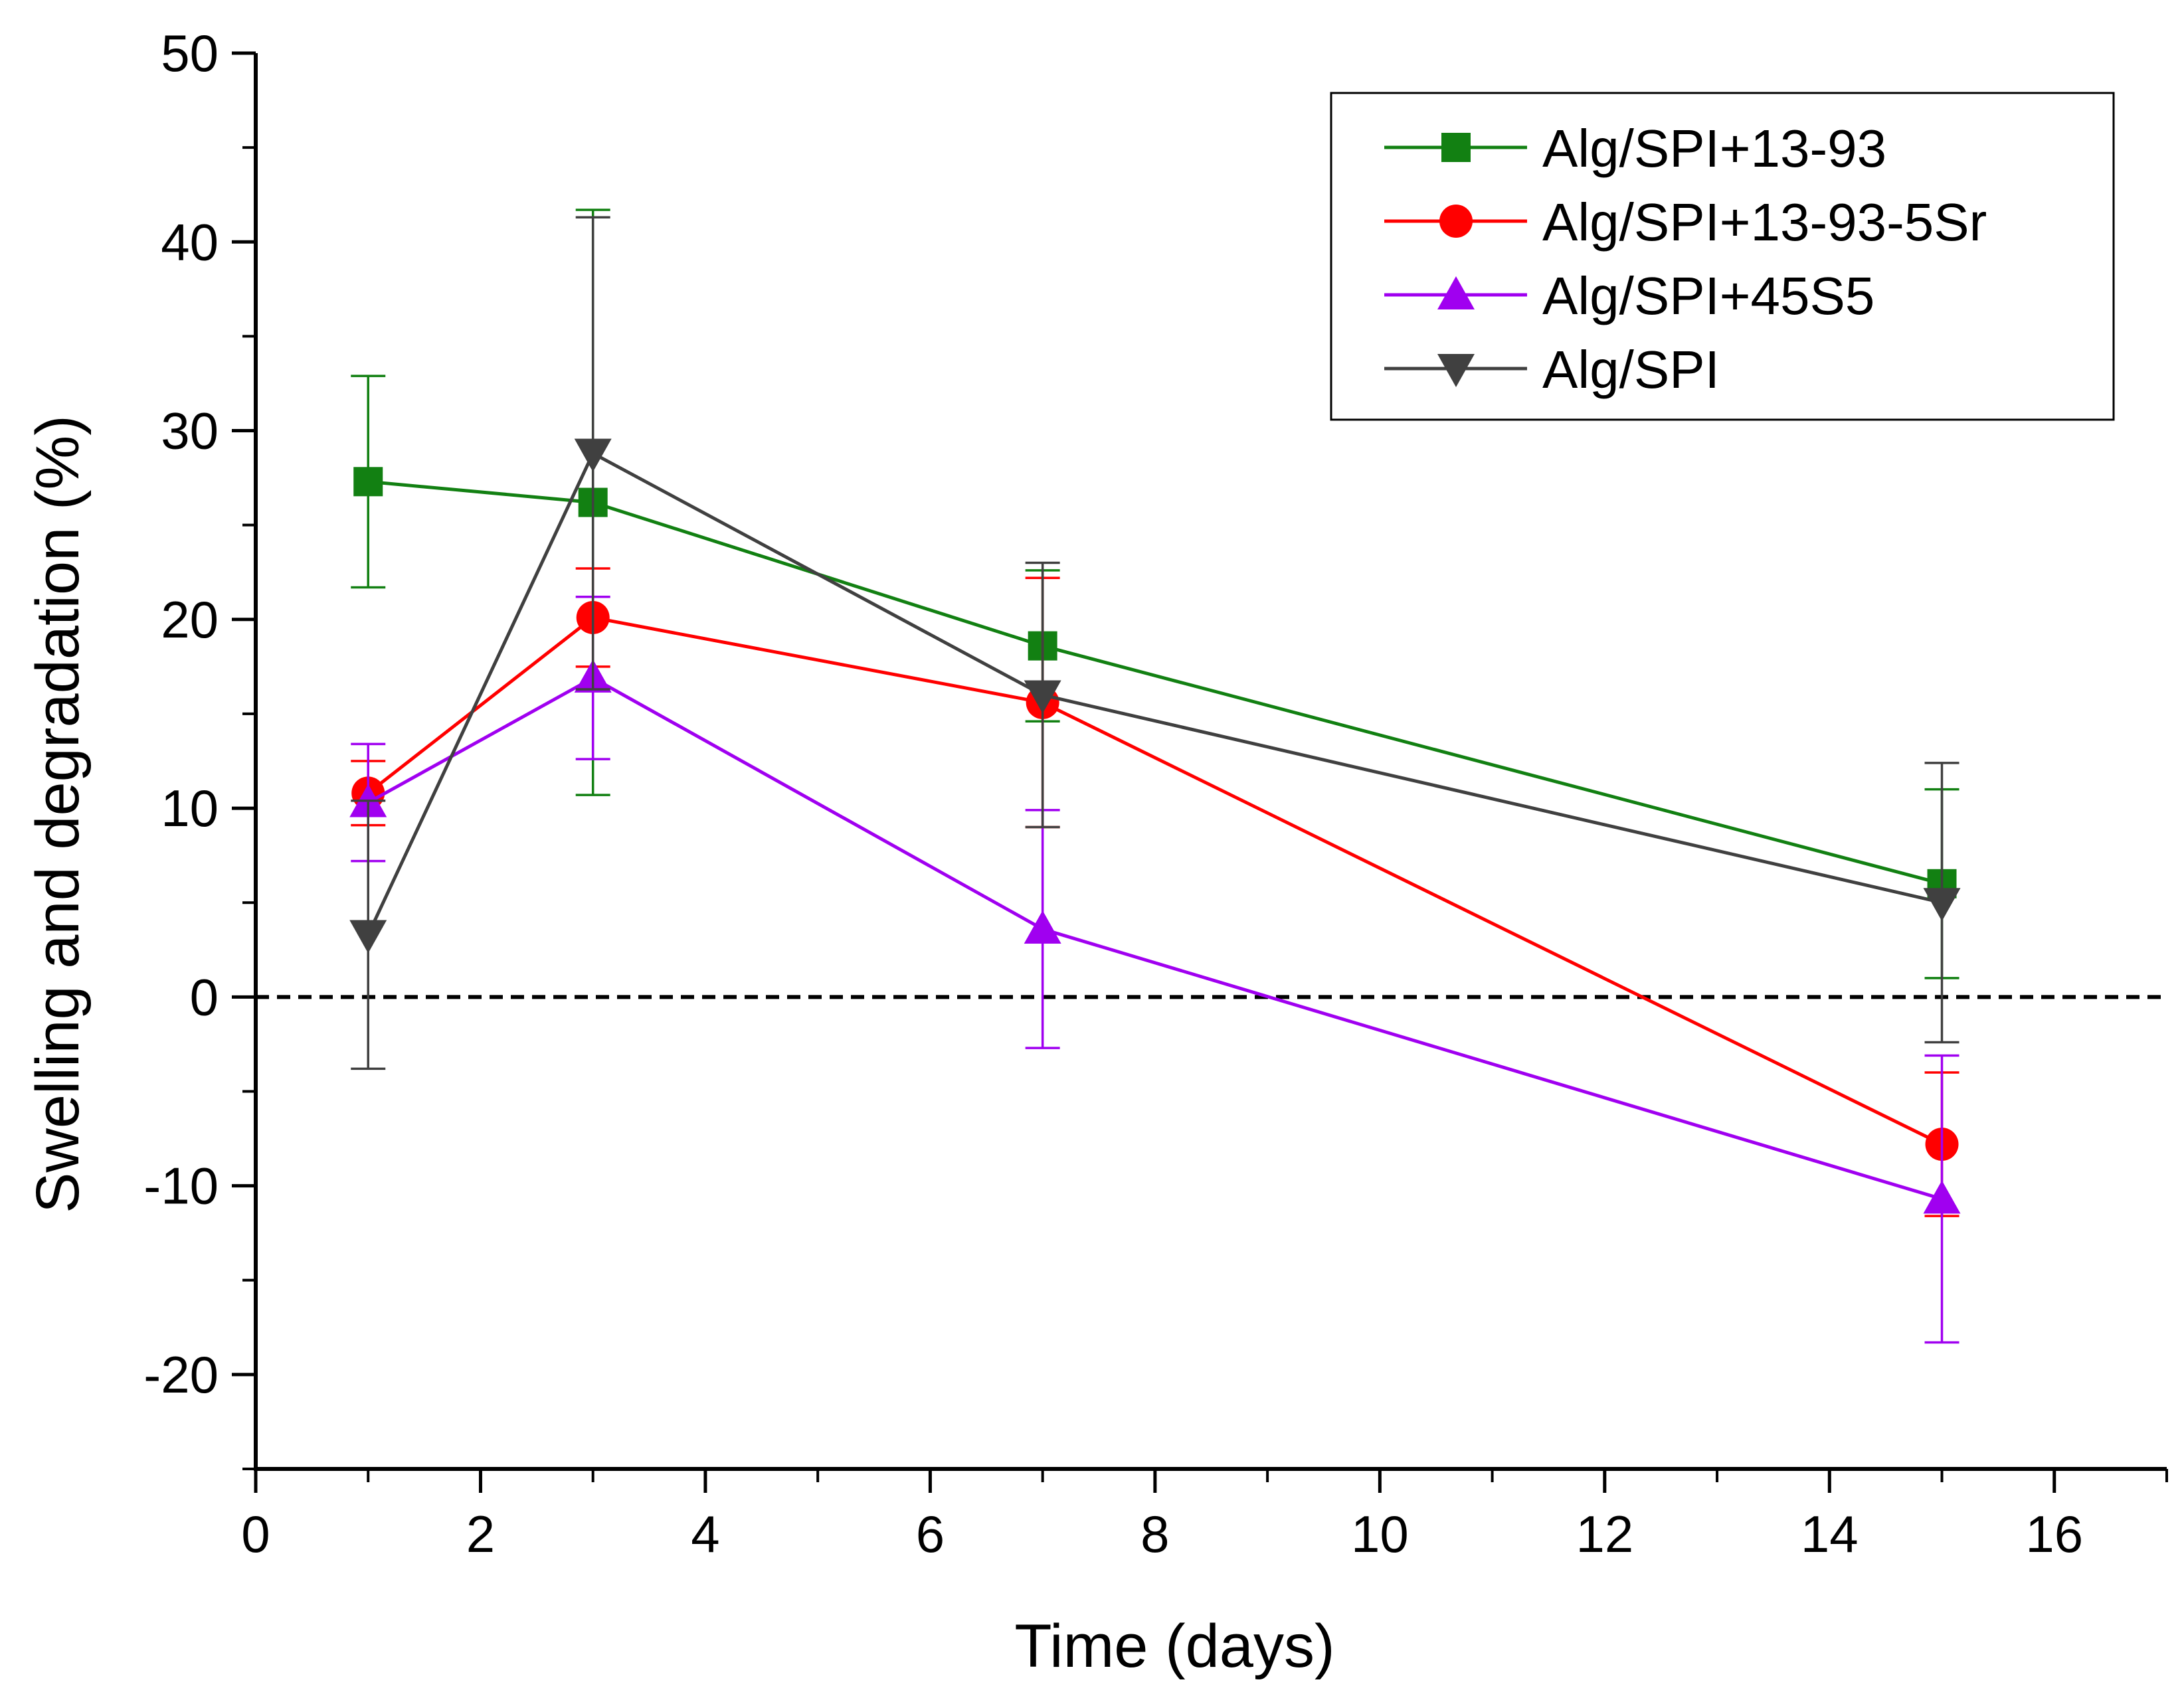 Image resolution: width=2184 pixels, height=1706 pixels. Describe the element at coordinates (255, 1534) in the screenshot. I see `x-tick-label-0: 0` at that location.